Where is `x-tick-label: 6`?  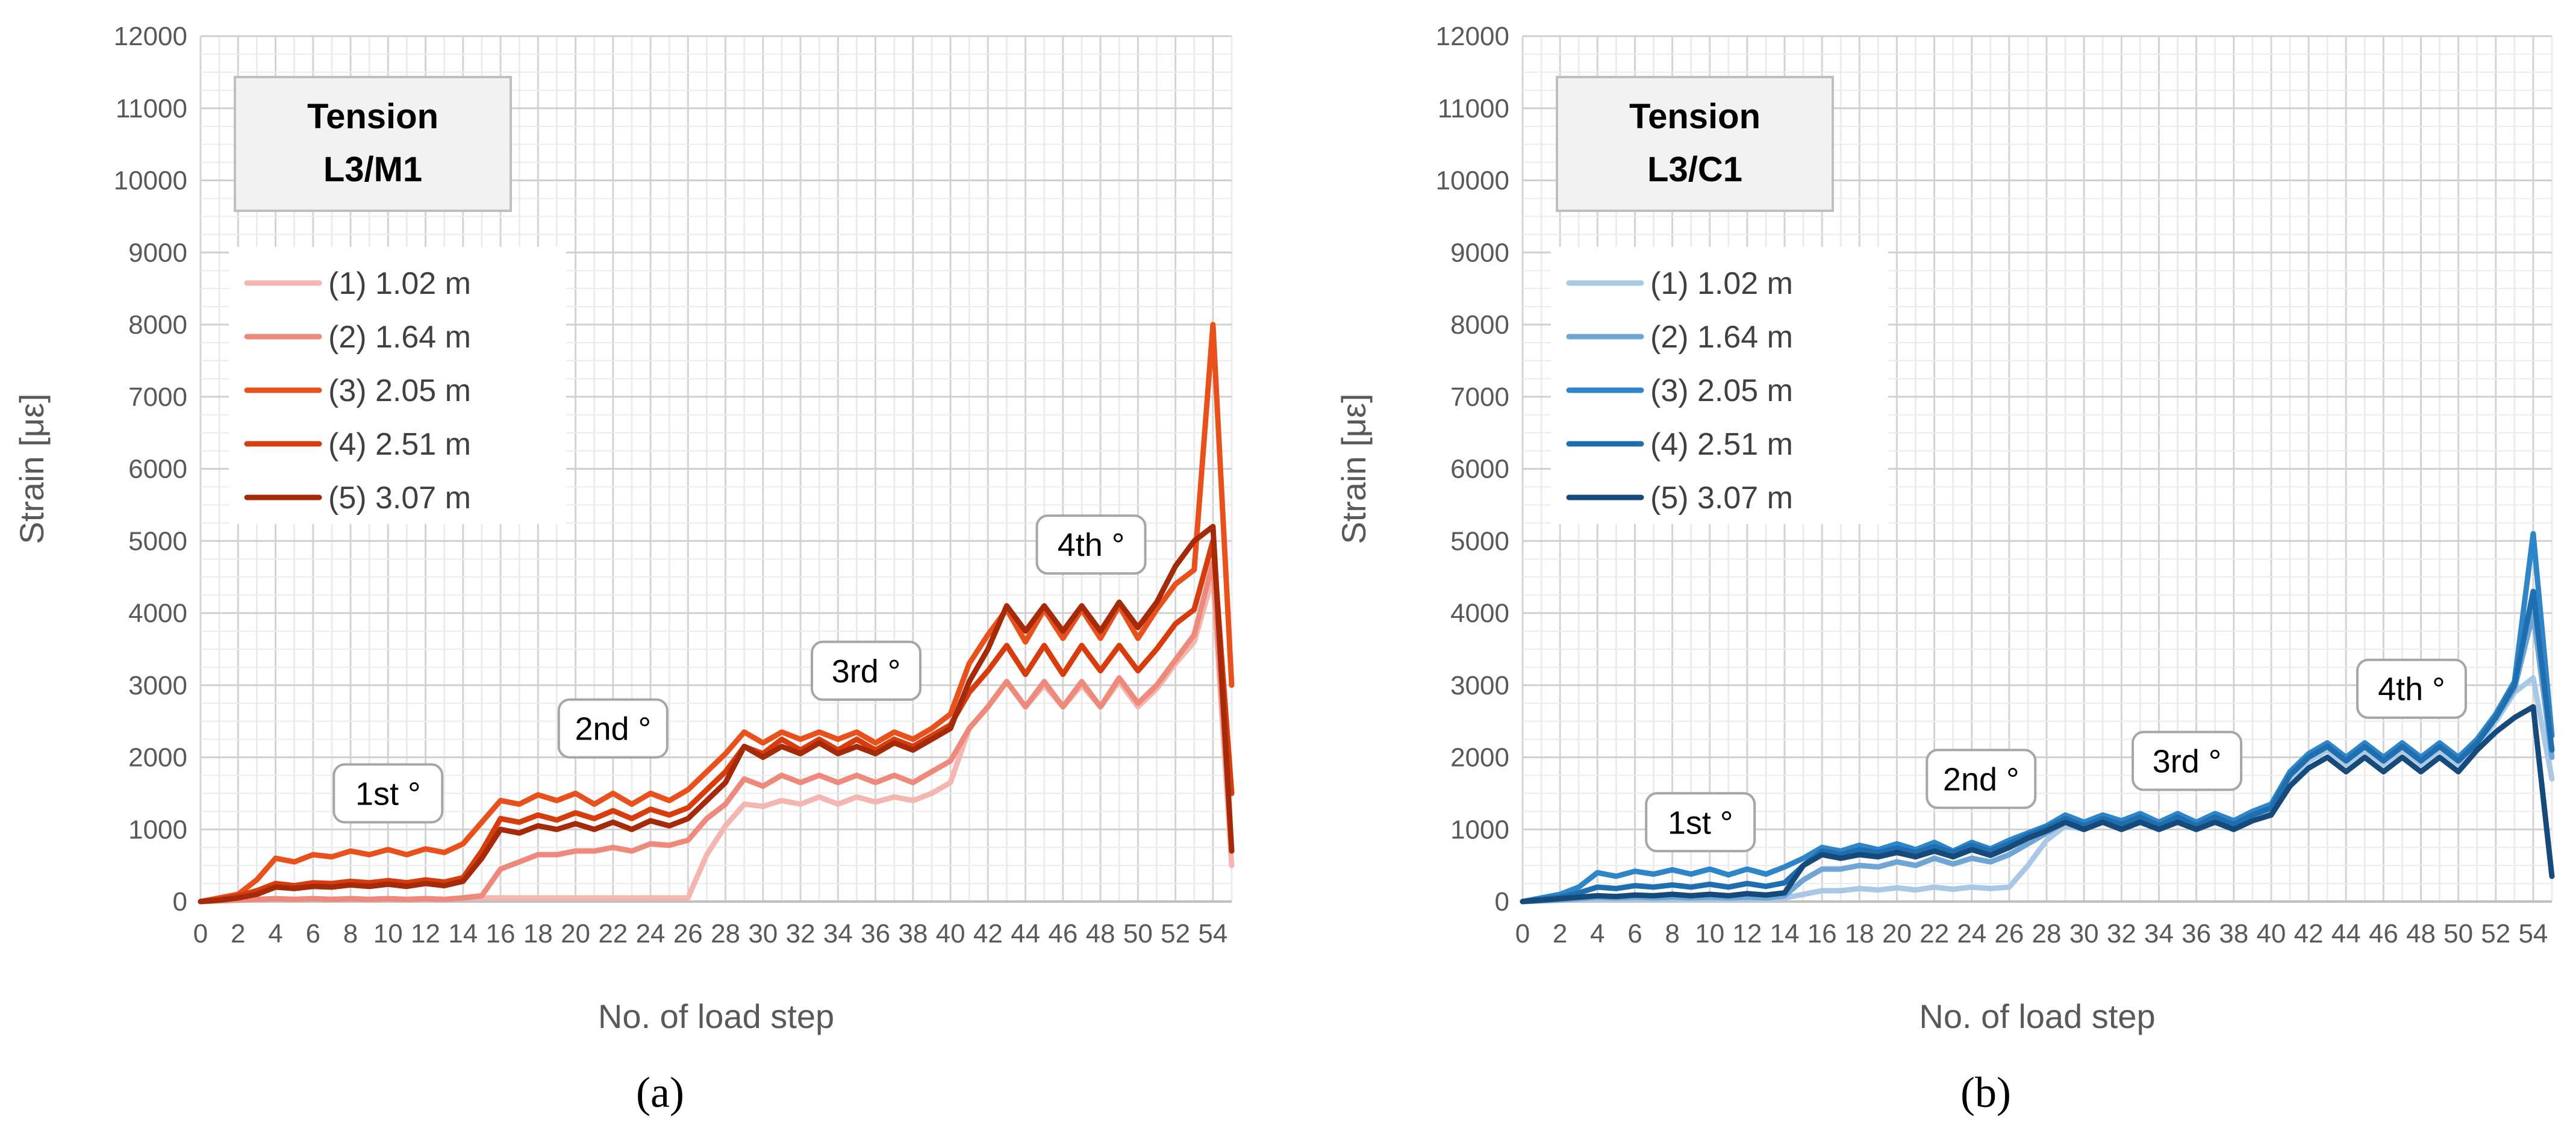
x-tick-label: 6 is located at coordinates (313, 934).